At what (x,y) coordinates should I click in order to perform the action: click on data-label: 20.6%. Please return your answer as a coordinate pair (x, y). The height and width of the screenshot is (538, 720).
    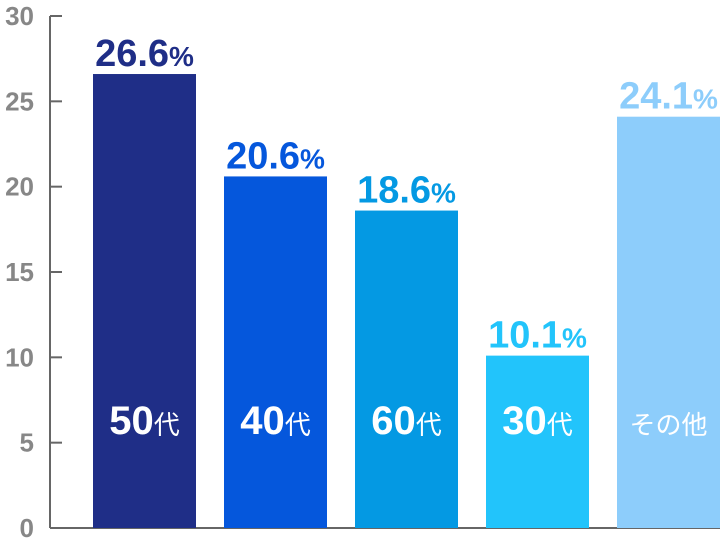
    Looking at the image, I should click on (275, 156).